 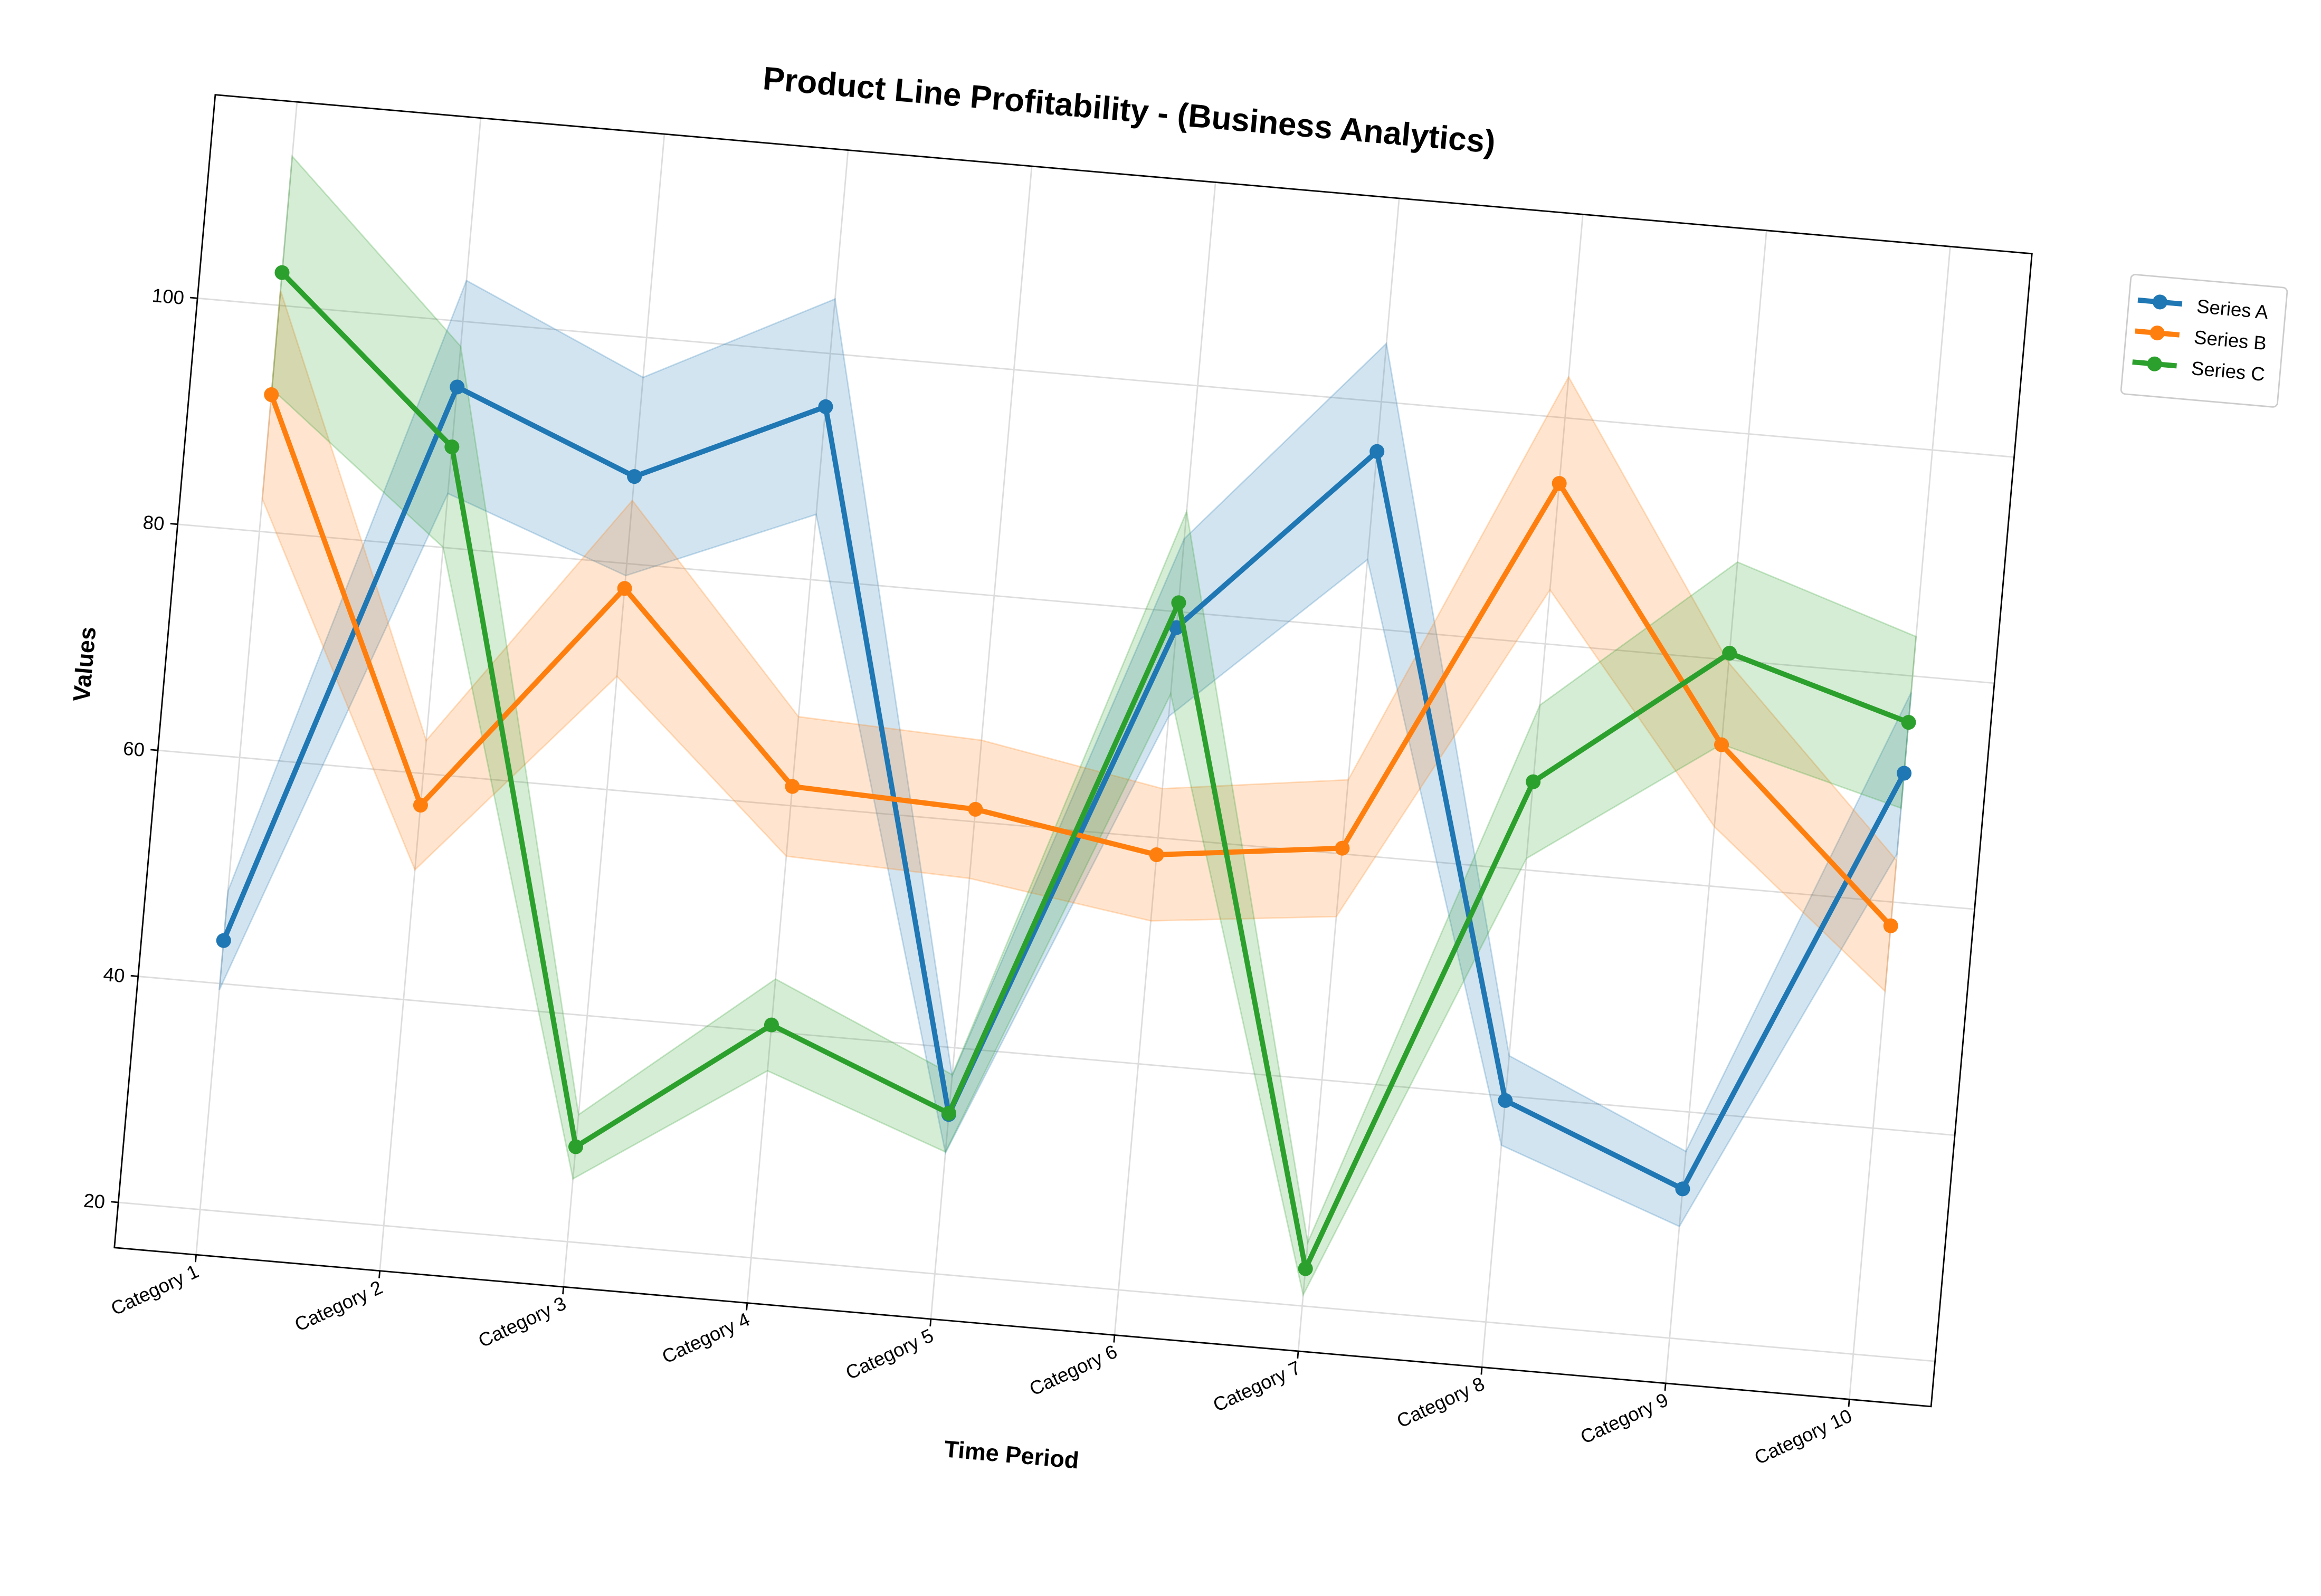 I want to click on y-tick-label: 60, so click(x=134, y=748).